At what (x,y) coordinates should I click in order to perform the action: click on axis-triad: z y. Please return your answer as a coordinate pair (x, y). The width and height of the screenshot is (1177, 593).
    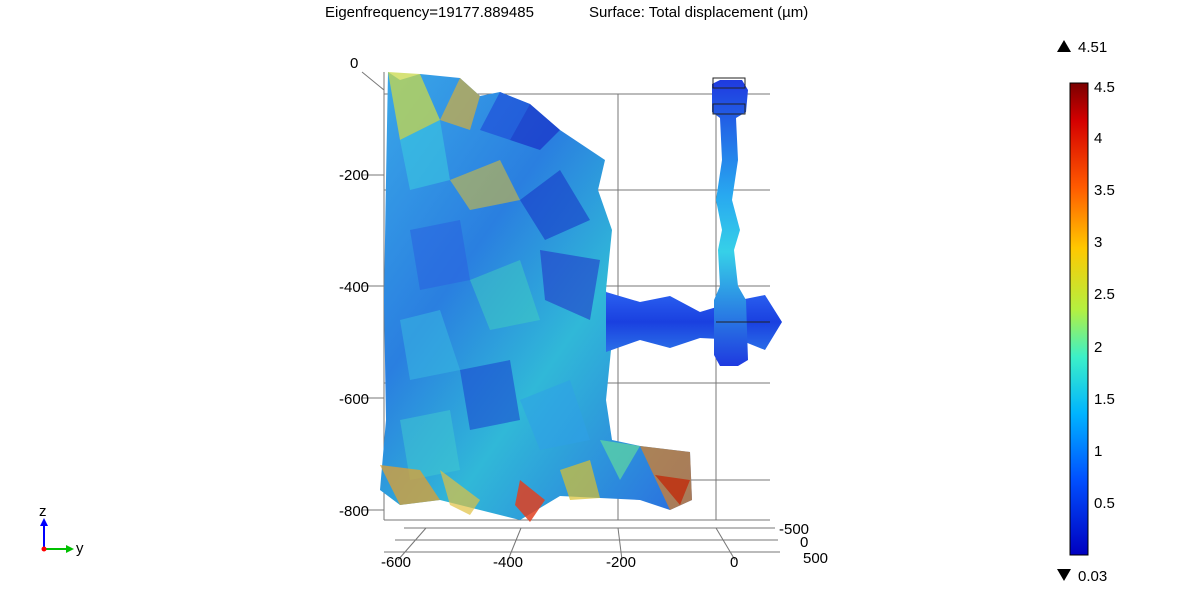
    Looking at the image, I should click on (61, 530).